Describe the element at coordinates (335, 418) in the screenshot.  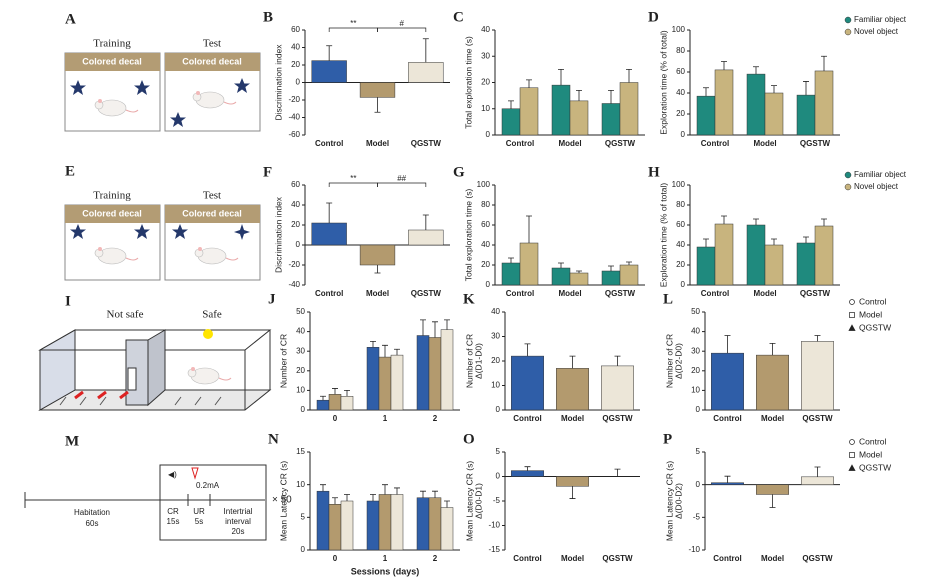
I see `x-tick-label: 0` at that location.